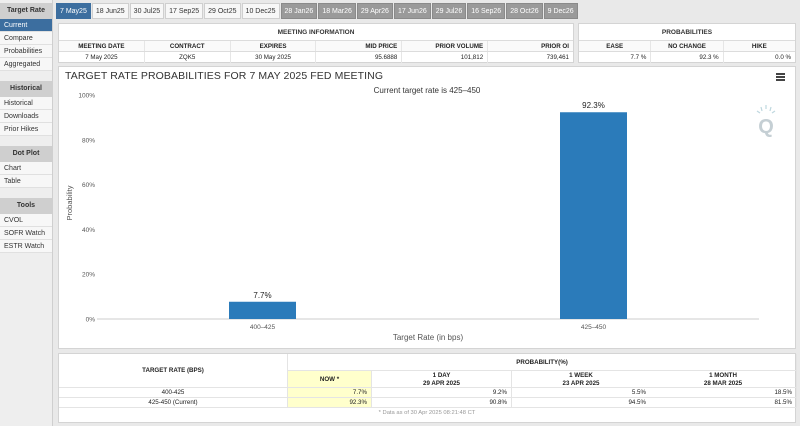 The height and width of the screenshot is (426, 800). I want to click on y-tick-label: 60%, so click(88, 185).